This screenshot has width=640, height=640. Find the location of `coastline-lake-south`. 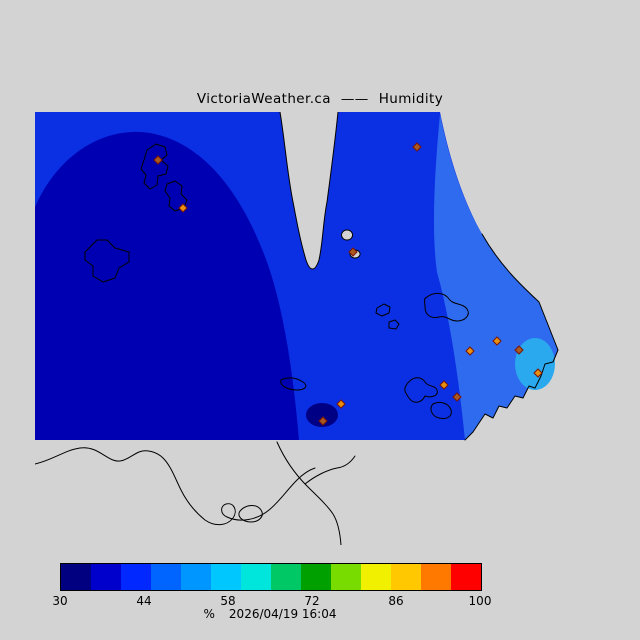

coastline-lake-south is located at coordinates (250, 514).